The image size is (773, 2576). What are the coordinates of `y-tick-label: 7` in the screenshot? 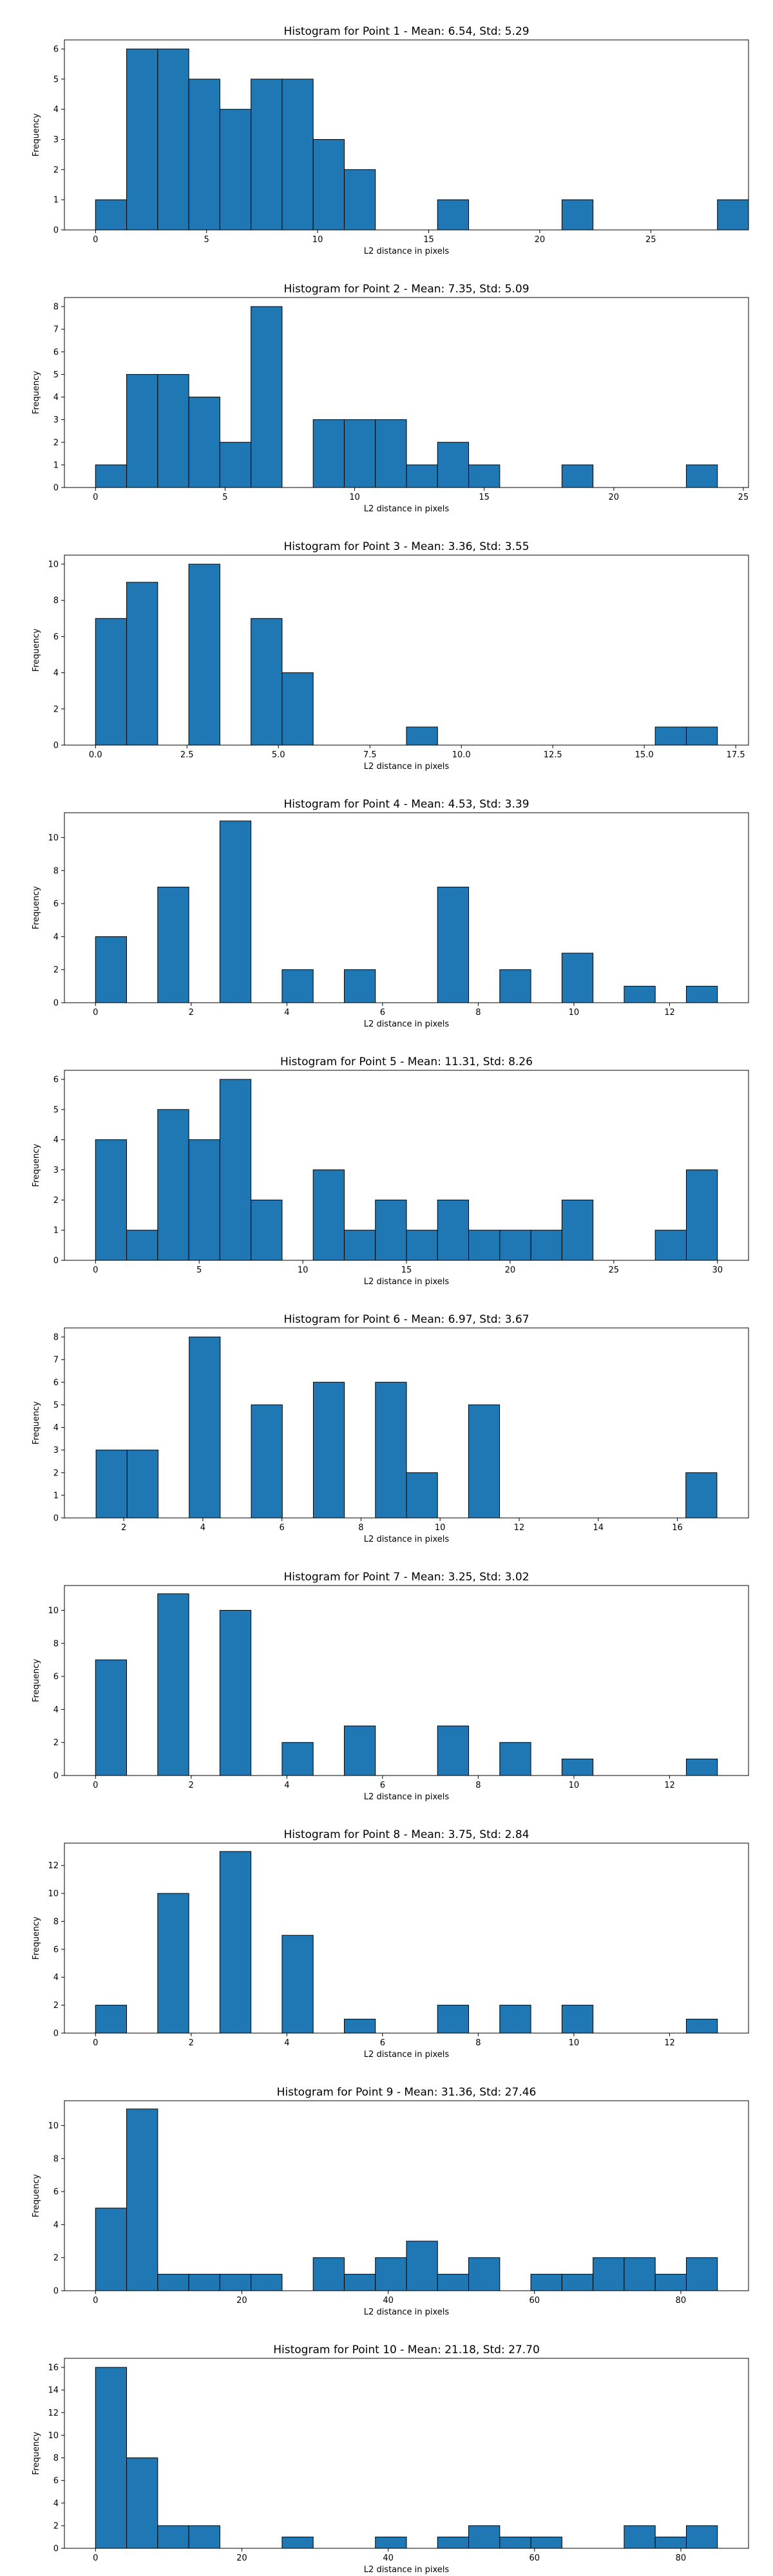 It's located at (56, 330).